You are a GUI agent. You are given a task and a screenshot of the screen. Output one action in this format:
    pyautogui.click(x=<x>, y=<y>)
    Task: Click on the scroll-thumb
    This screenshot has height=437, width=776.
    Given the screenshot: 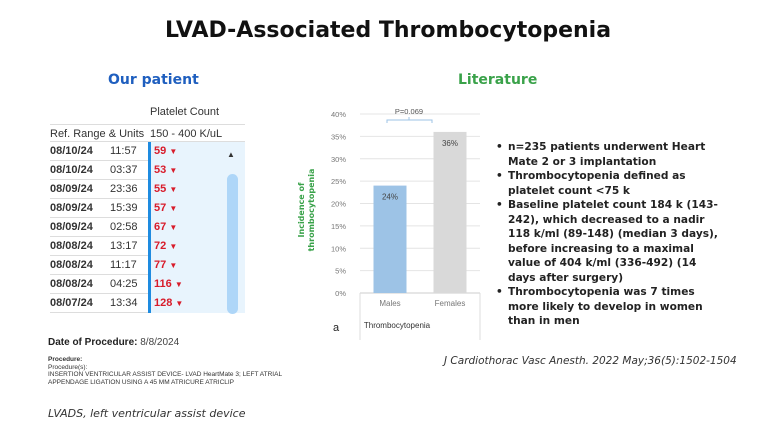 What is the action you would take?
    pyautogui.click(x=232, y=244)
    